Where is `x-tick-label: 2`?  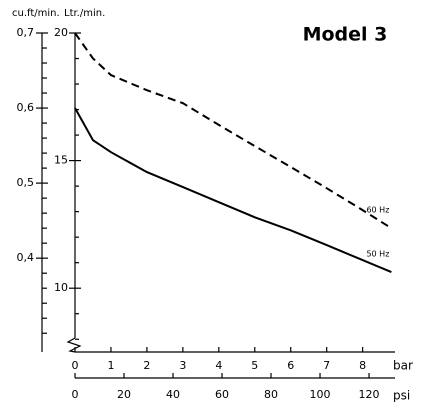 x-tick-label: 2 is located at coordinates (146, 365).